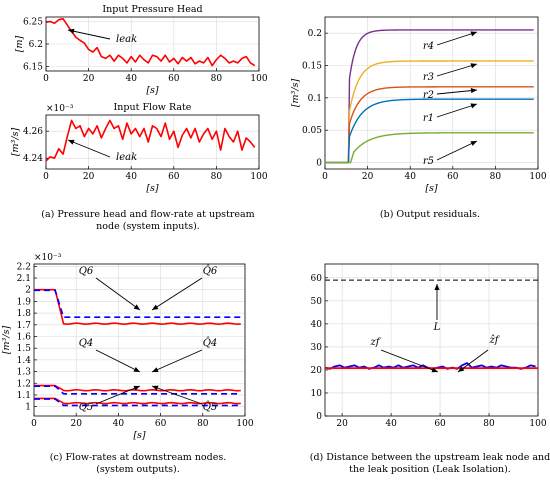 The image size is (550, 482). Describe the element at coordinates (6, 340) in the screenshot. I see `y-axis-label: [m³/s]` at that location.